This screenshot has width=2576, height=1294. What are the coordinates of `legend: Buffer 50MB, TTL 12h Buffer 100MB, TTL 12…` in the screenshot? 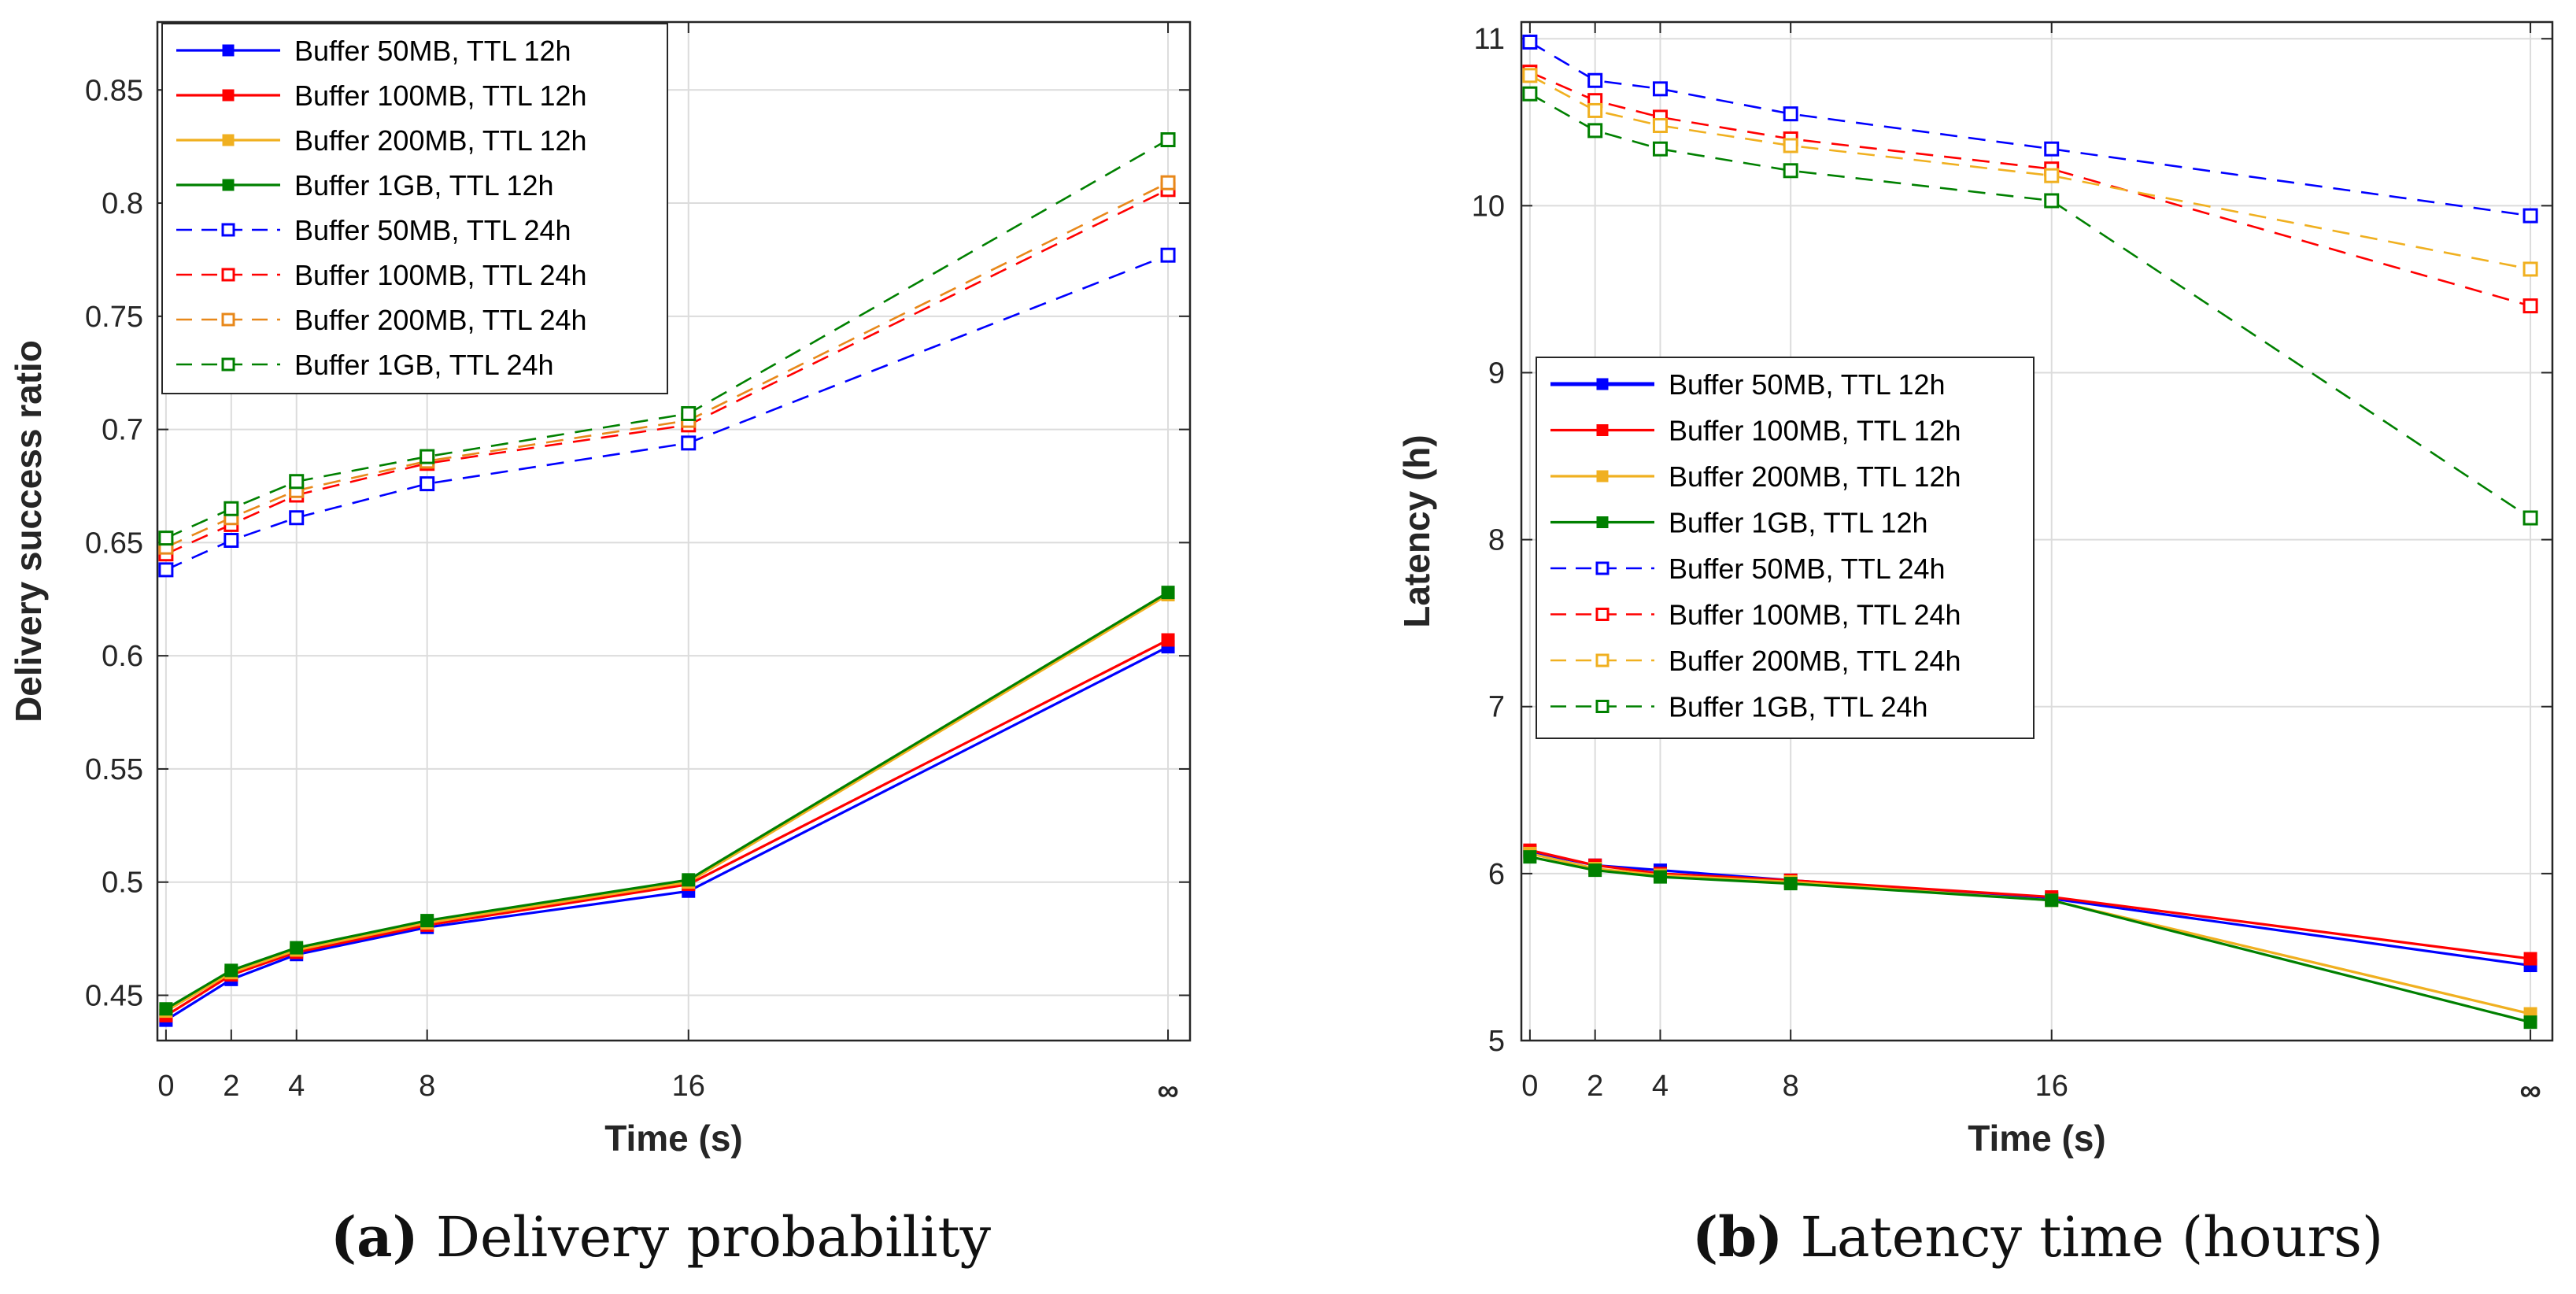 It's located at (1785, 548).